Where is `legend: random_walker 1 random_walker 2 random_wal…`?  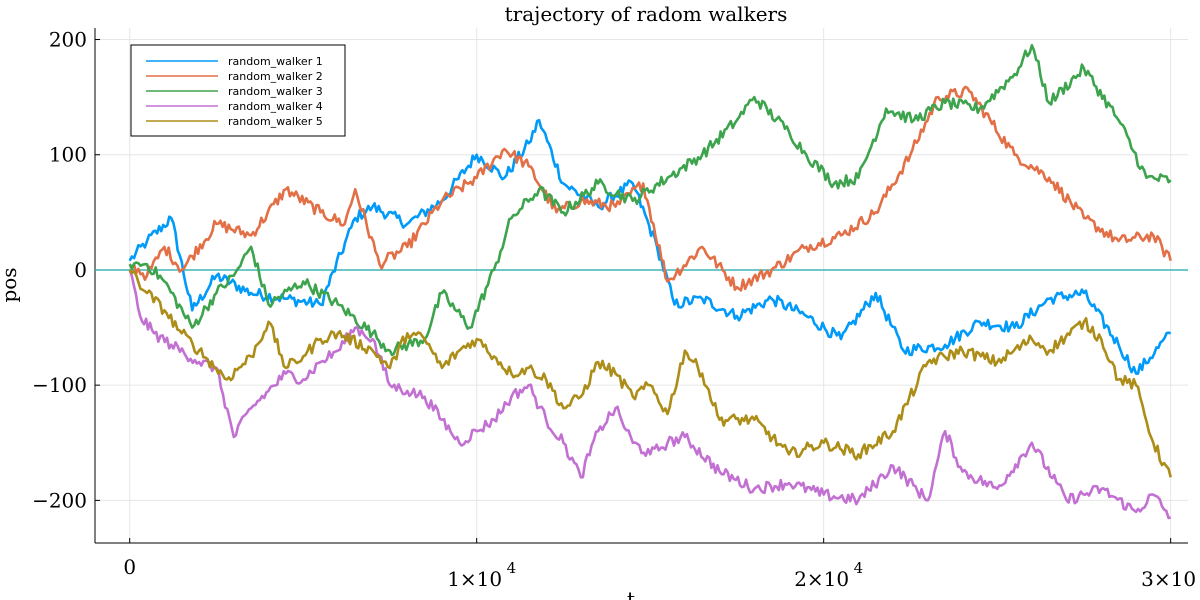
legend: random_walker 1 random_walker 2 random_wal… is located at coordinates (238, 90).